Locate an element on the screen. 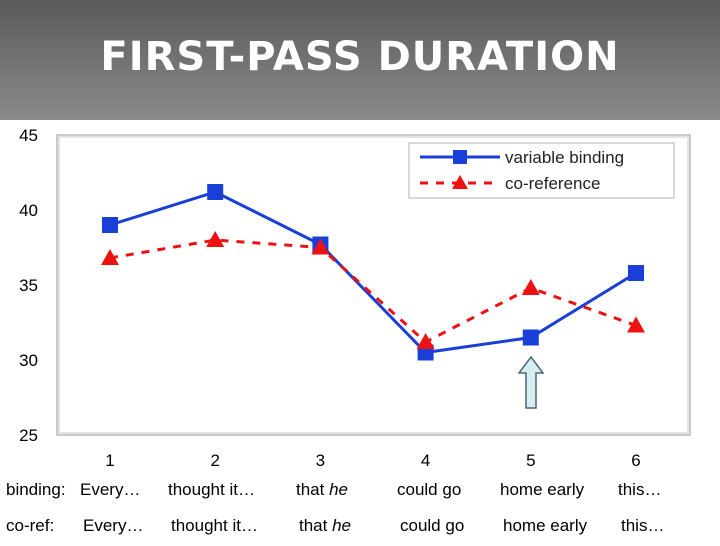  y-tick-label: 40 is located at coordinates (28, 210).